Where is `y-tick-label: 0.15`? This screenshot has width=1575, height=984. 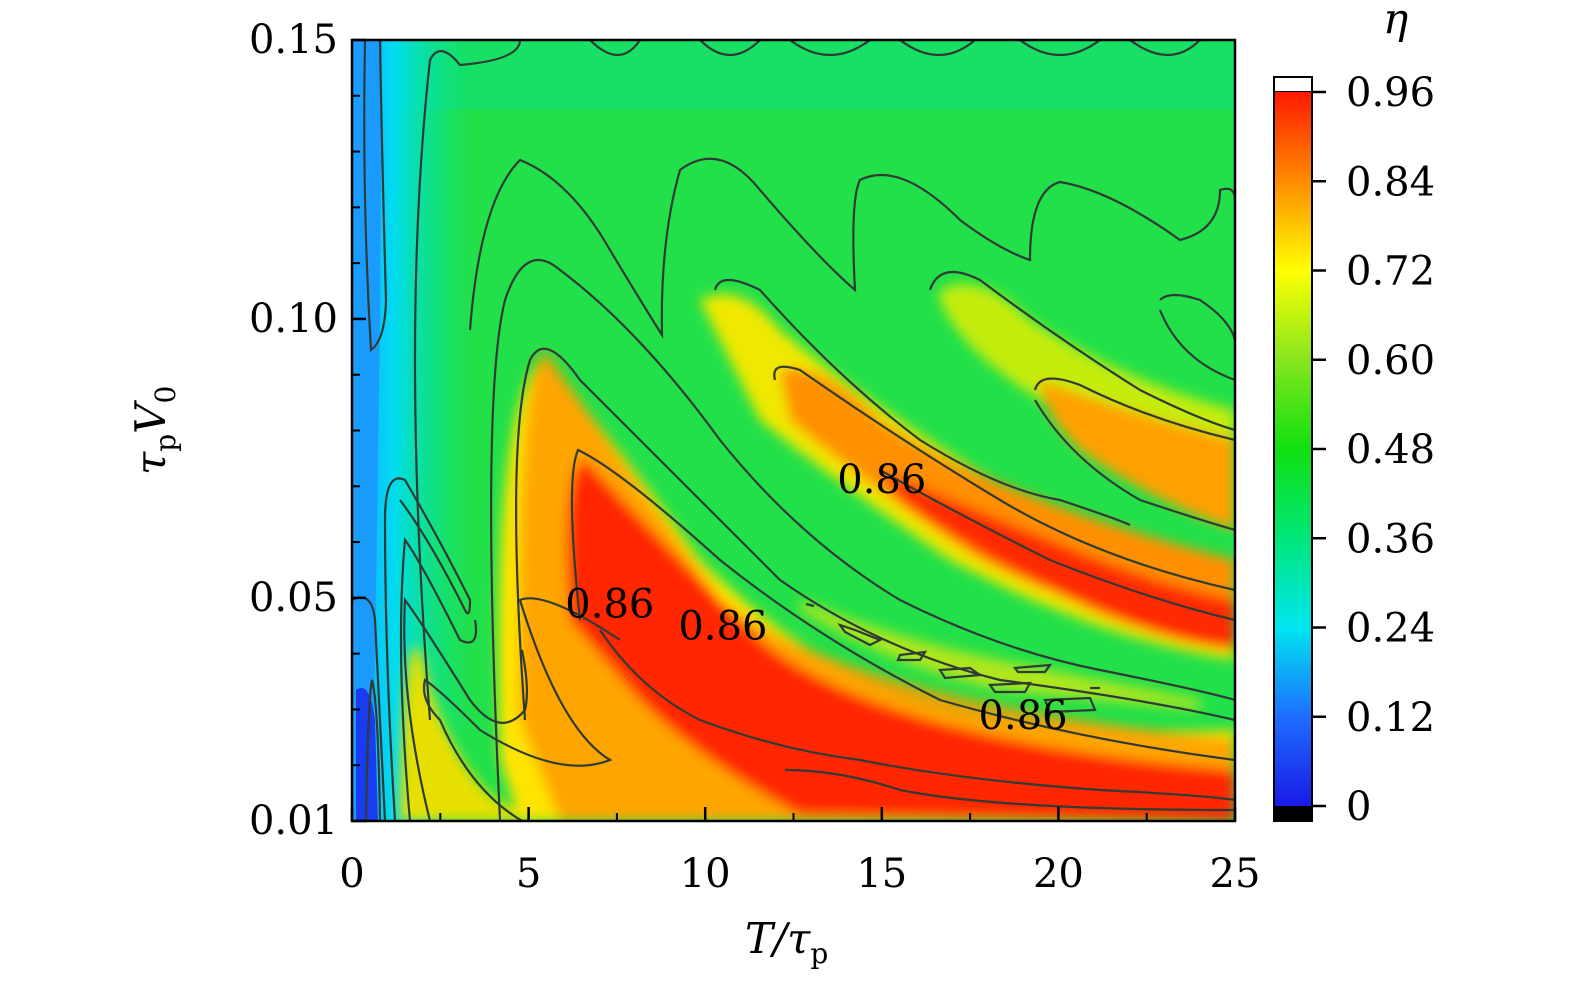 y-tick-label: 0.15 is located at coordinates (293, 40).